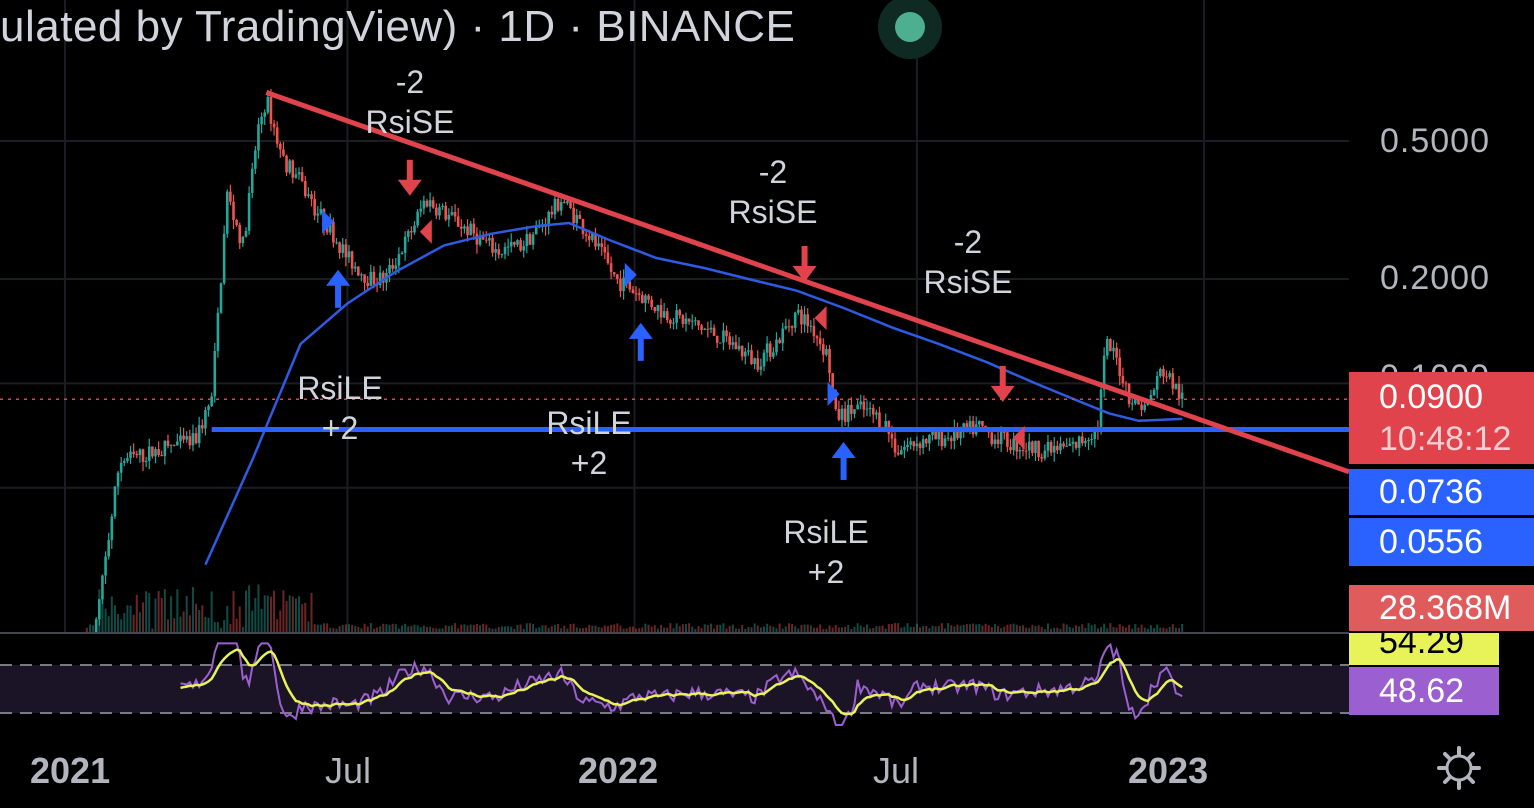 Image resolution: width=1534 pixels, height=808 pixels. What do you see at coordinates (1424, 649) in the screenshot?
I see `rsi-ma-tag: 54.29` at bounding box center [1424, 649].